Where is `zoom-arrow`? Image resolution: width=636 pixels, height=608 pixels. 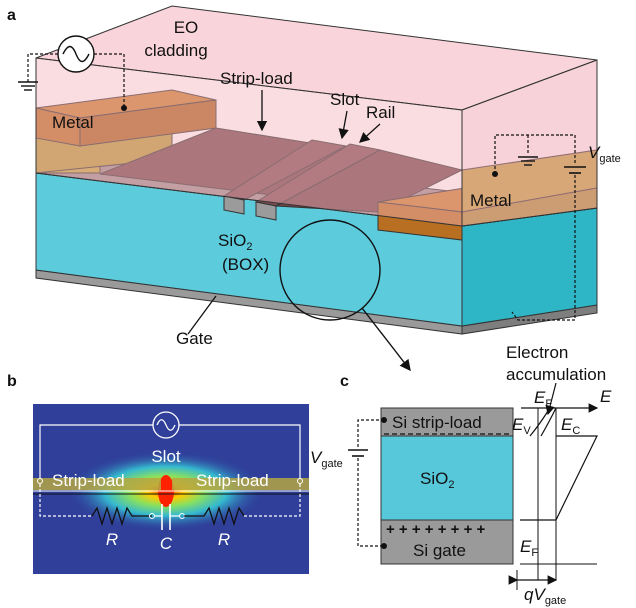 zoom-arrow is located at coordinates (386, 339).